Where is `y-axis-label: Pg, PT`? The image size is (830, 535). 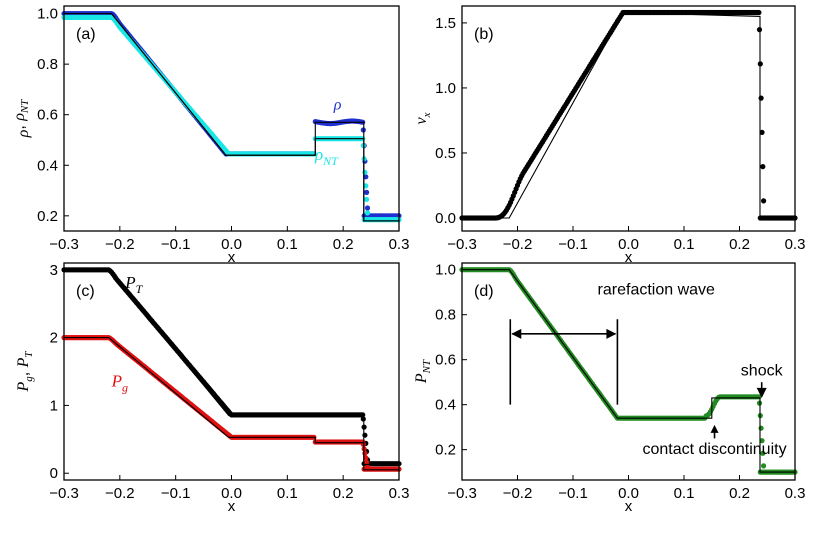 y-axis-label: Pg, PT is located at coordinates (25, 372).